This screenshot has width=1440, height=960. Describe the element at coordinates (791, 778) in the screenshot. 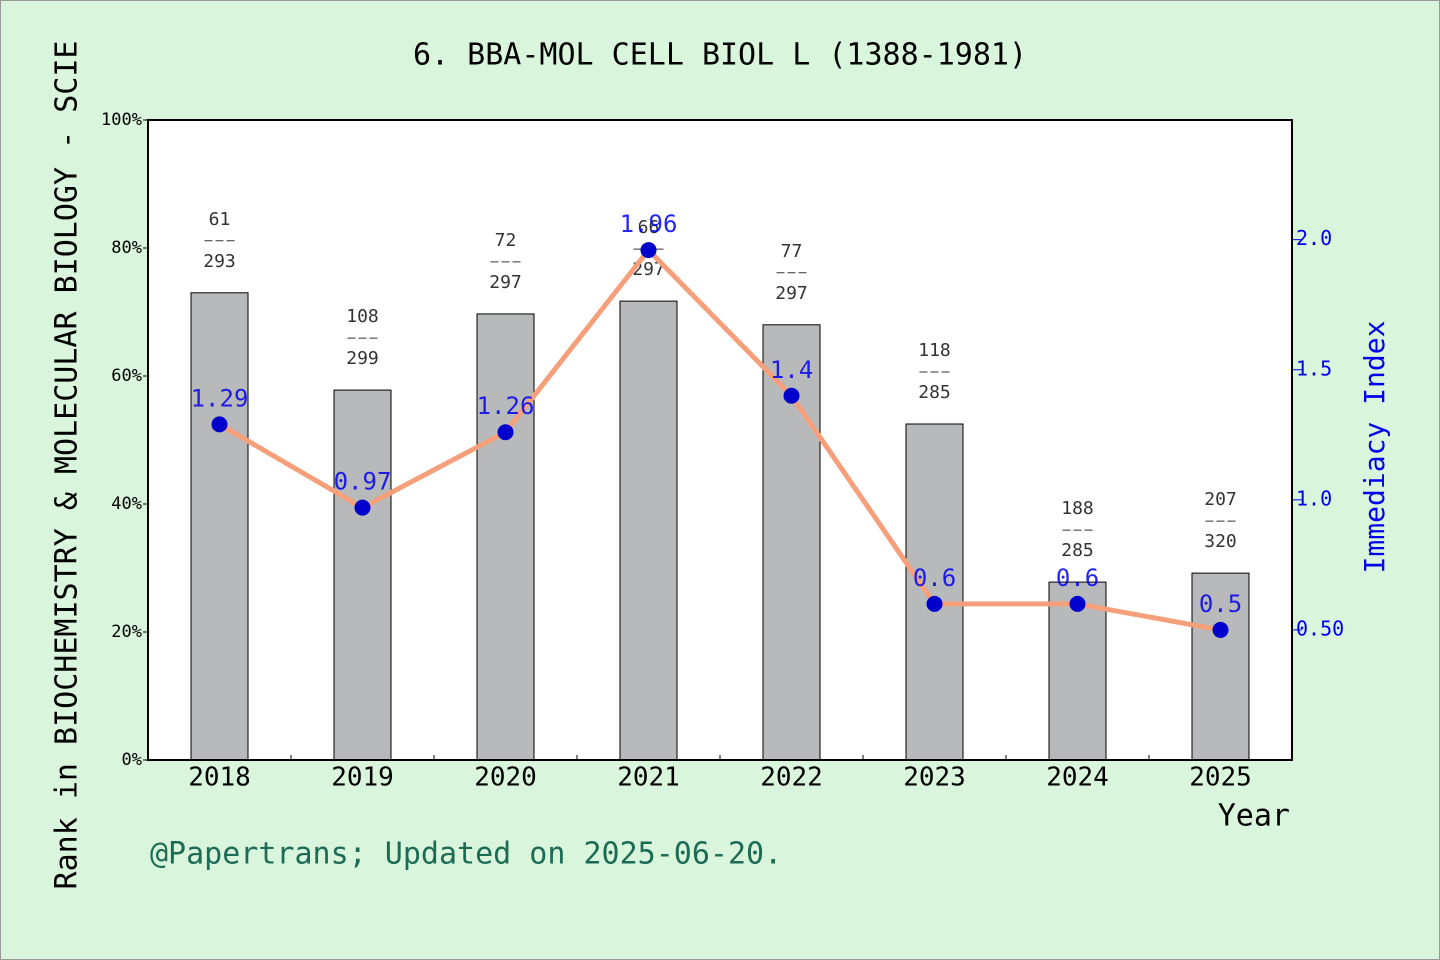

I see `x-tick-label: 2022` at that location.